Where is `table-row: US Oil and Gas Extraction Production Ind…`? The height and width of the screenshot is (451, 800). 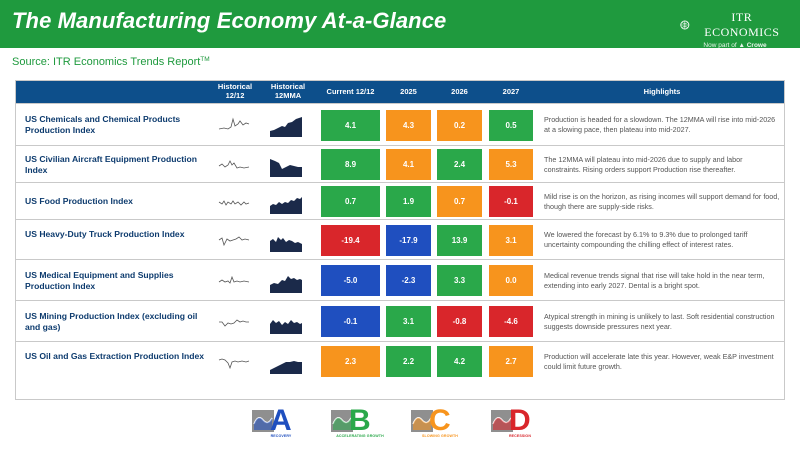 table-row: US Oil and Gas Extraction Production Ind… is located at coordinates (400, 360).